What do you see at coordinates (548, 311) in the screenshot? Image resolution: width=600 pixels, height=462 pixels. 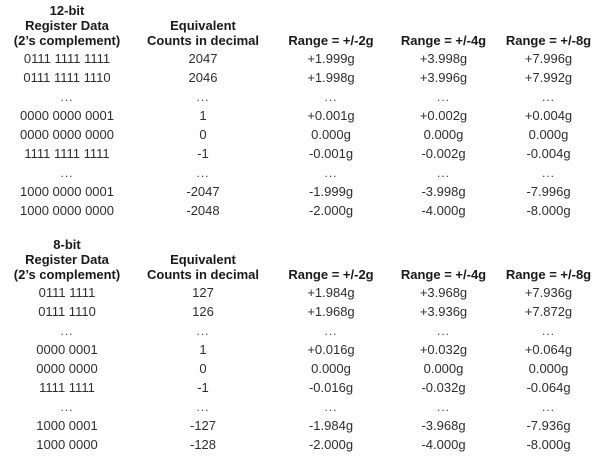 I see `table-cell: +7.872g` at bounding box center [548, 311].